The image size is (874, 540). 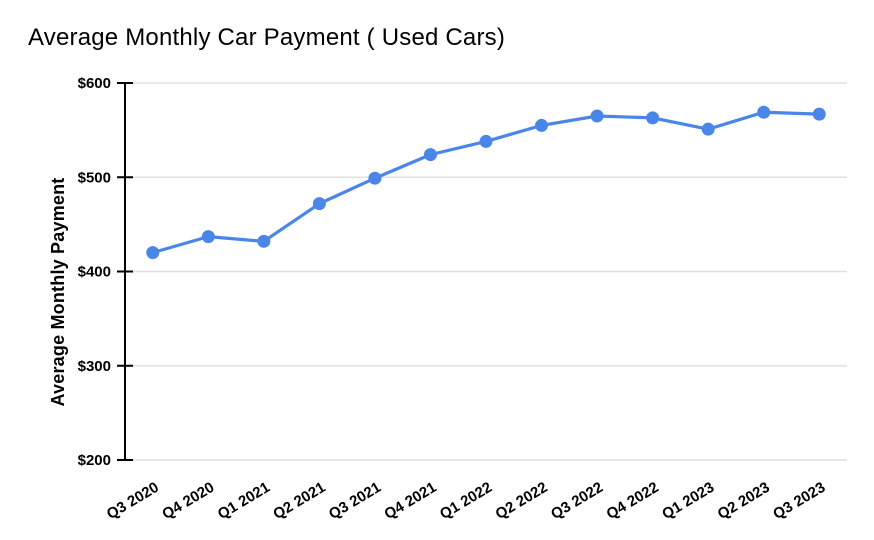 I want to click on y-tick-label: $500, so click(x=94, y=177).